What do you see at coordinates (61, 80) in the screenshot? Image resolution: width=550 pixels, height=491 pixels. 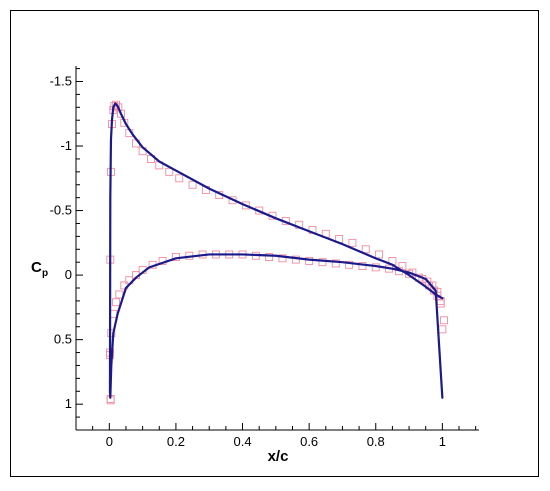 I see `y-tick-label: -1.5` at bounding box center [61, 80].